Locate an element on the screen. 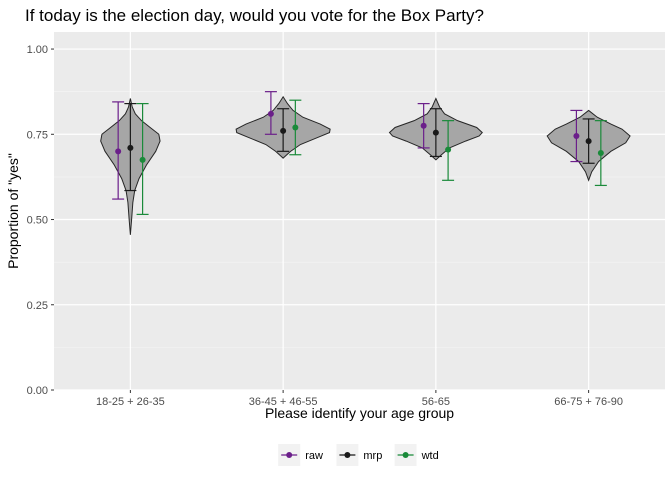 This screenshot has height=480, width=672. legend-key-point-mrp is located at coordinates (347, 455).